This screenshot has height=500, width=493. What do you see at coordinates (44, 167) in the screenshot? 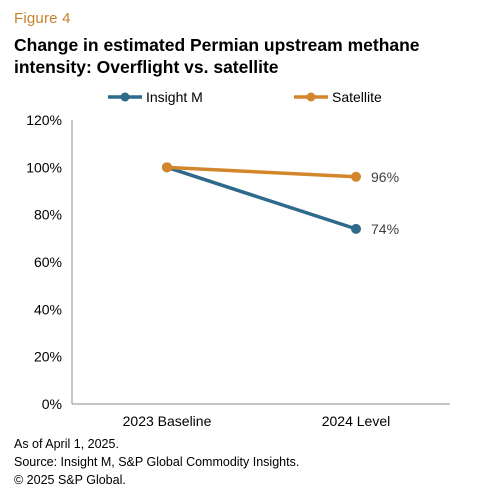
I see `y-tick-label: 100%` at bounding box center [44, 167].